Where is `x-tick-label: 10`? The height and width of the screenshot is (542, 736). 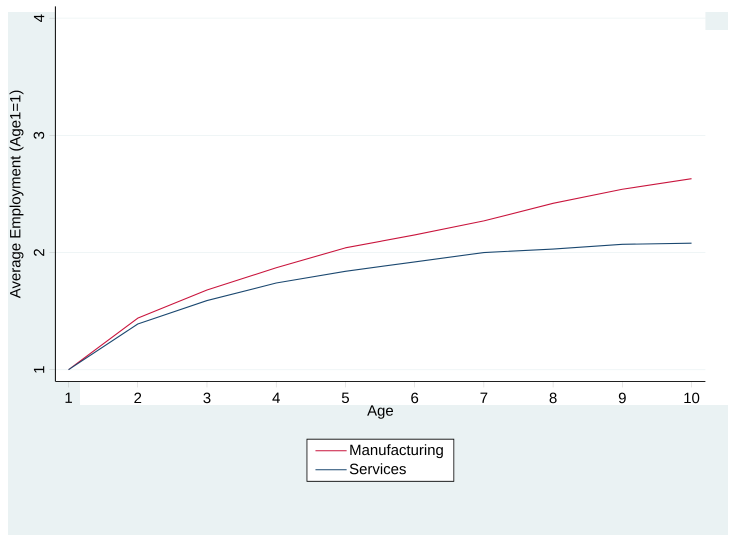
x-tick-label: 10 is located at coordinates (692, 398).